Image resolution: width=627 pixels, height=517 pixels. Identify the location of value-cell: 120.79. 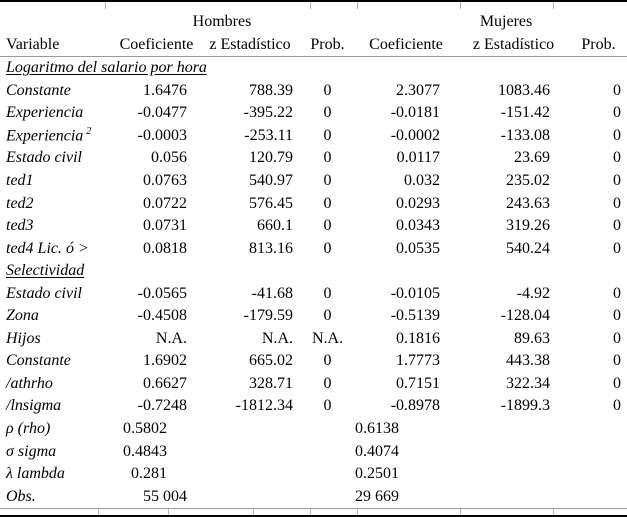
(271, 158).